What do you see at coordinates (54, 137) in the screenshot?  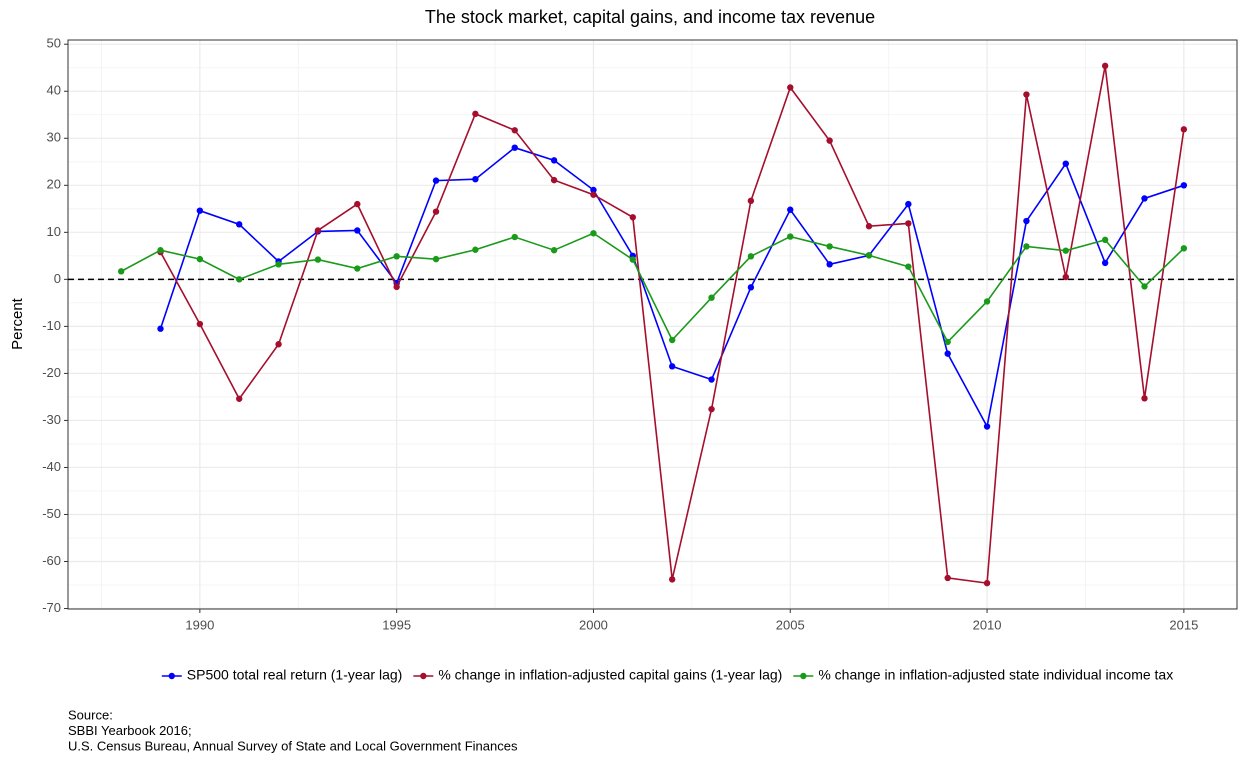 I see `y-tick-label: 30` at bounding box center [54, 137].